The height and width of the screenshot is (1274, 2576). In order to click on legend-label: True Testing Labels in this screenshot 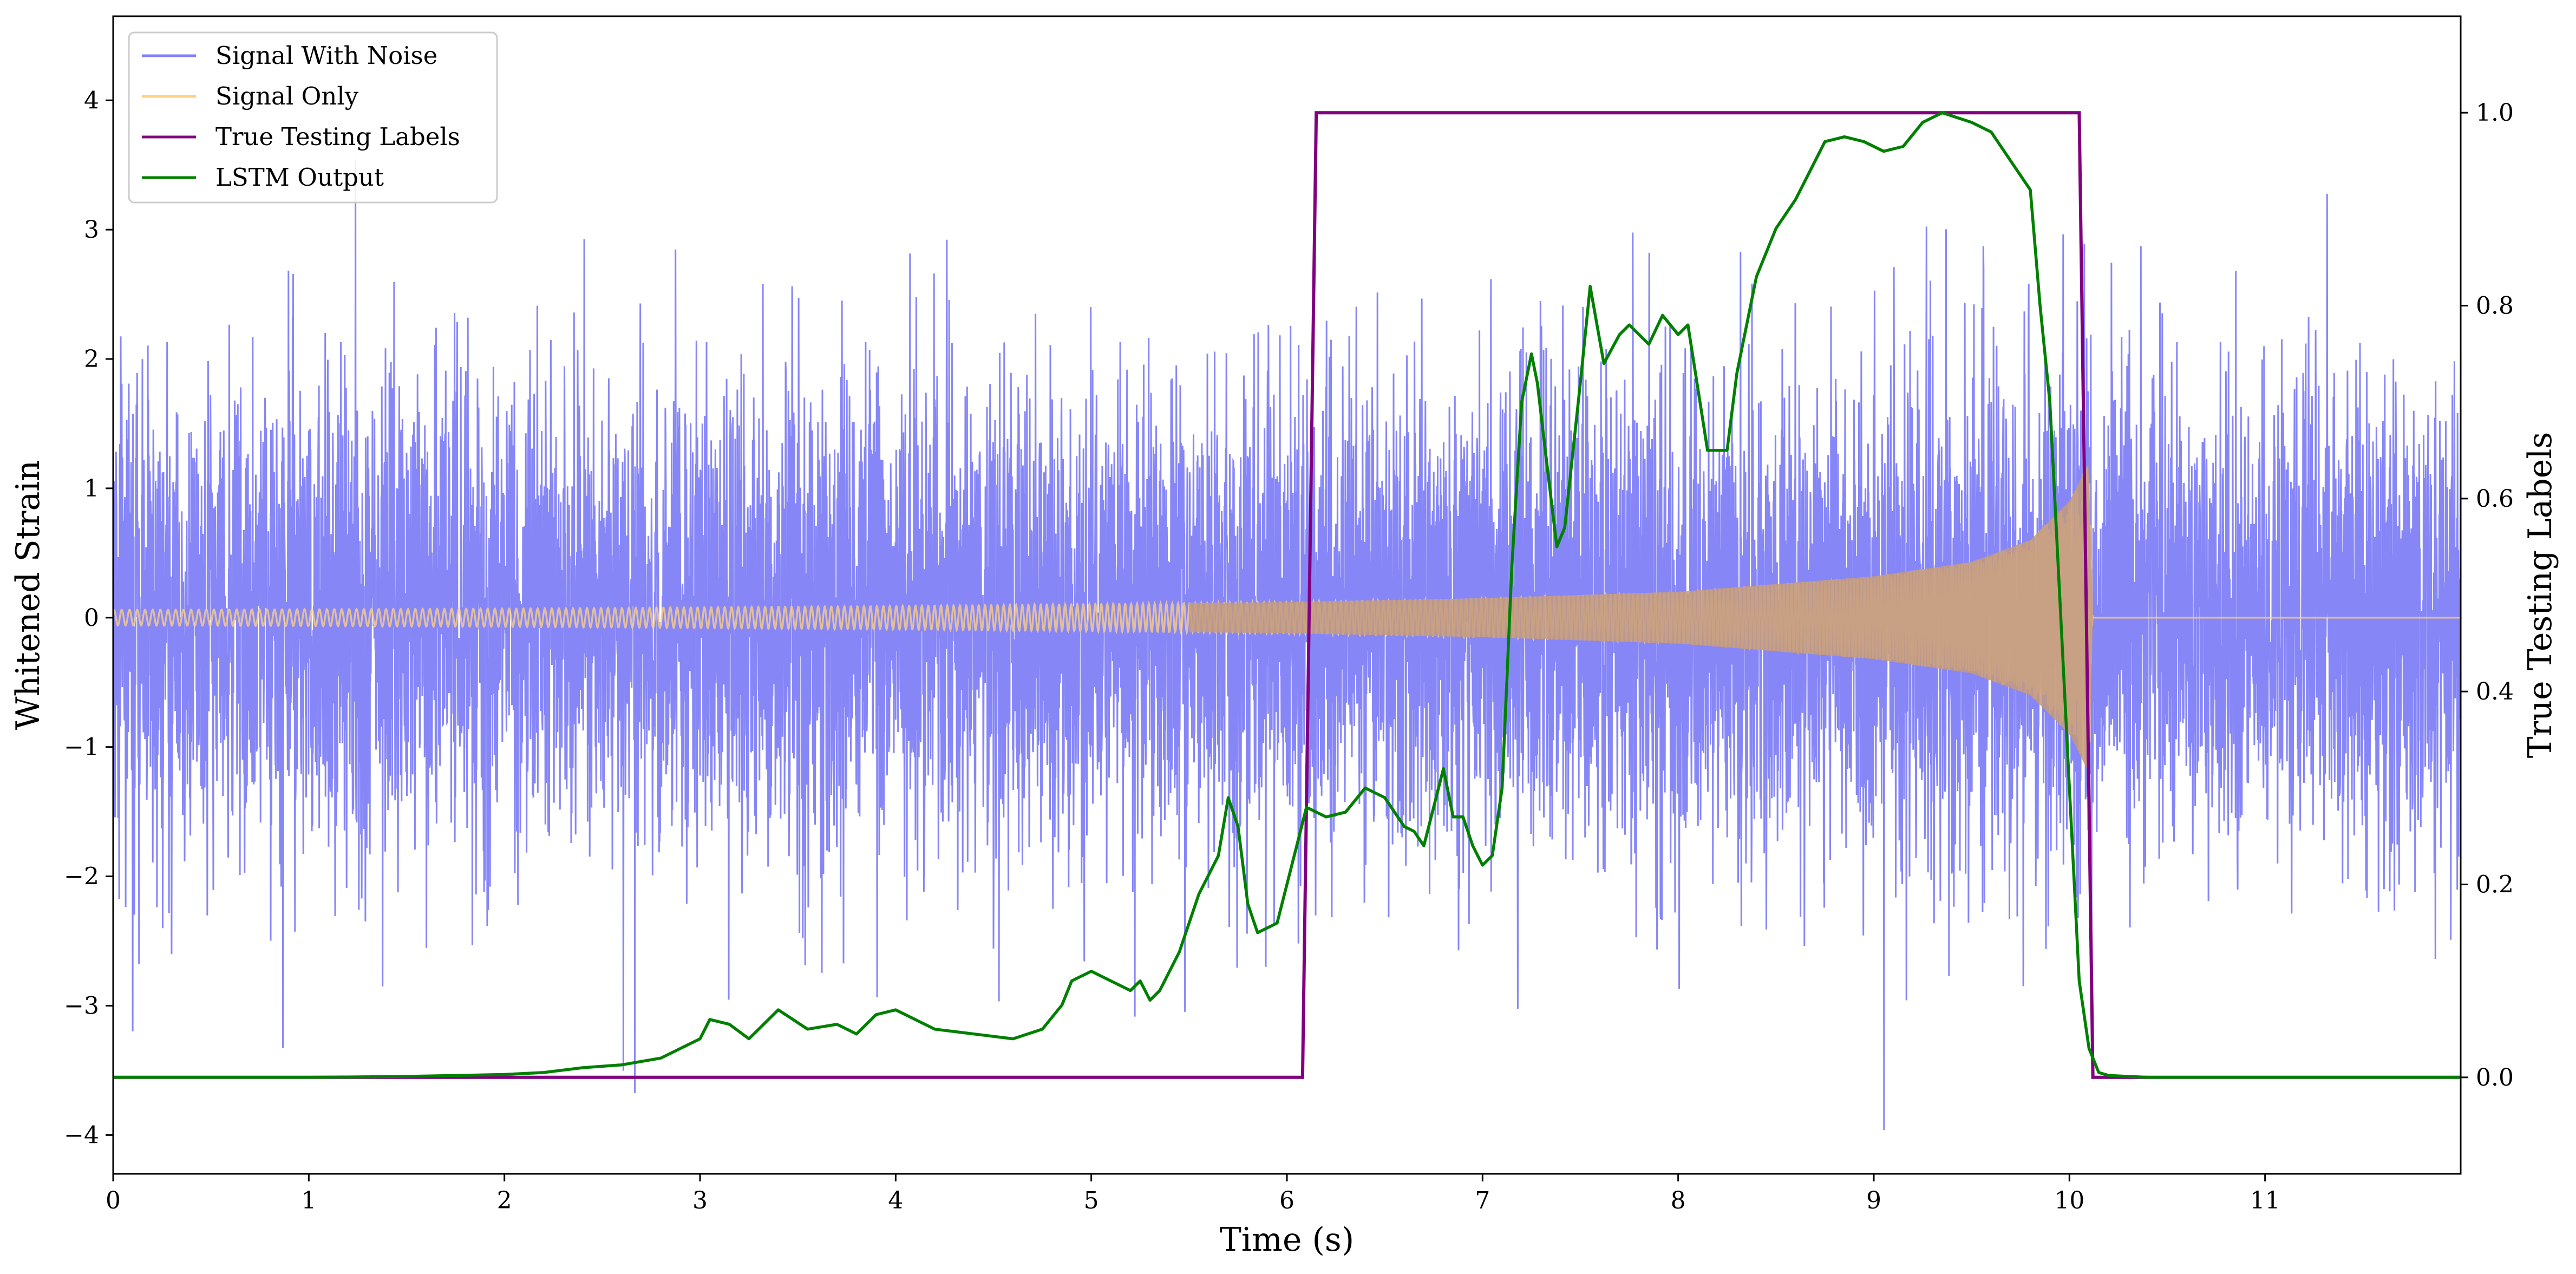, I will do `click(337, 136)`.